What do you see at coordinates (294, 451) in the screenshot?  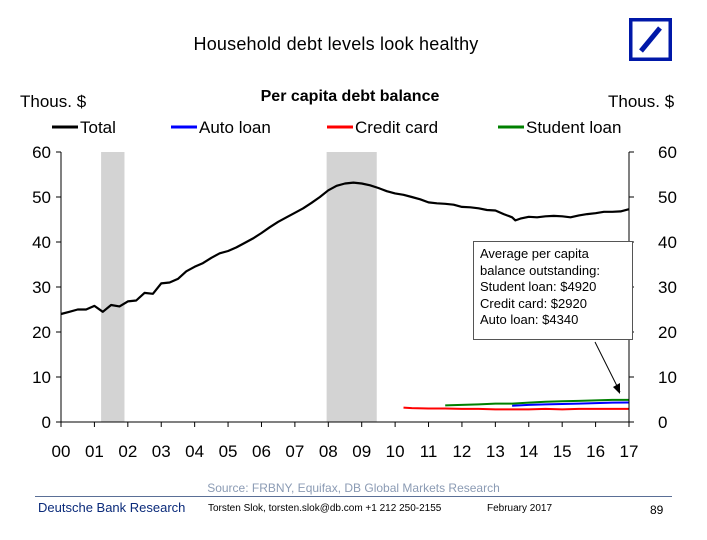 I see `x-tick-label: 07` at bounding box center [294, 451].